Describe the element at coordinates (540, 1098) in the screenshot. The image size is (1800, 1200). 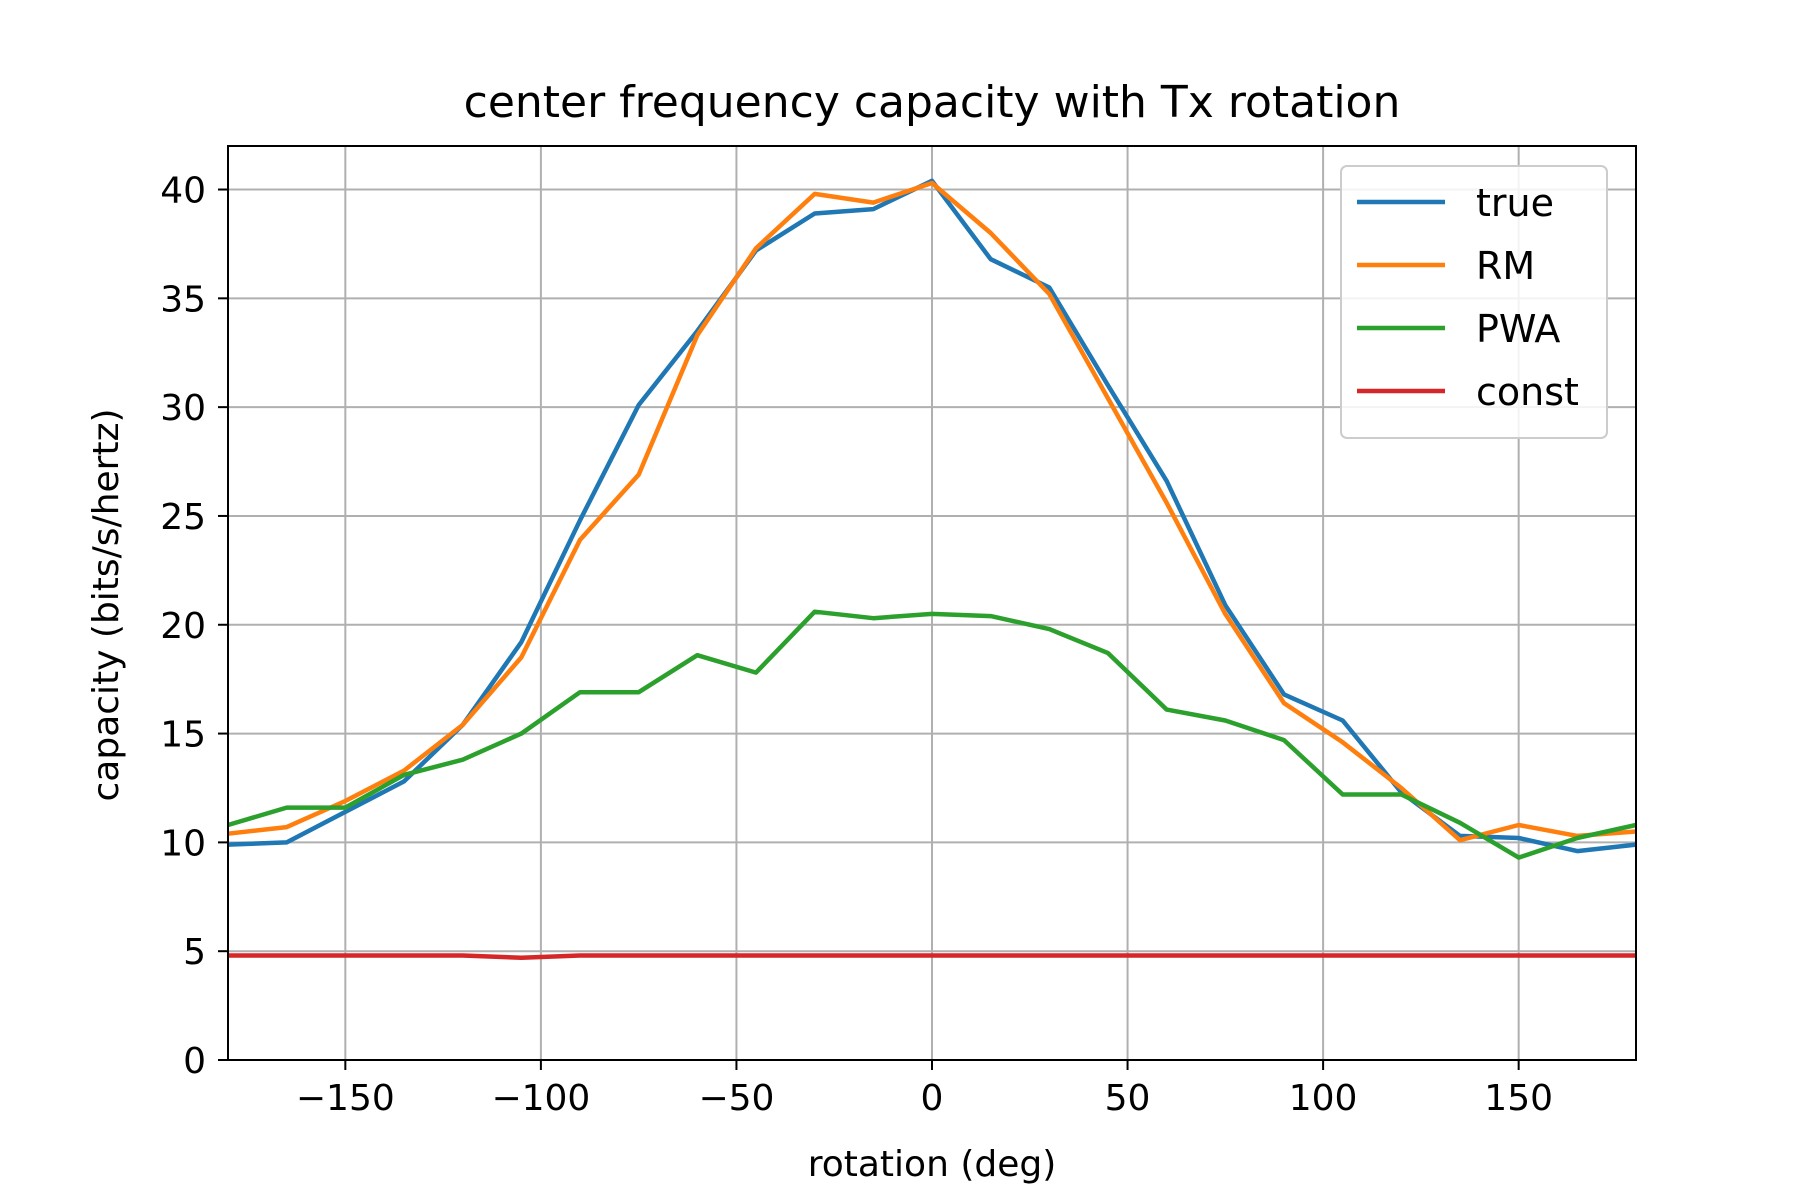
I see `x-tick-label: −100` at that location.